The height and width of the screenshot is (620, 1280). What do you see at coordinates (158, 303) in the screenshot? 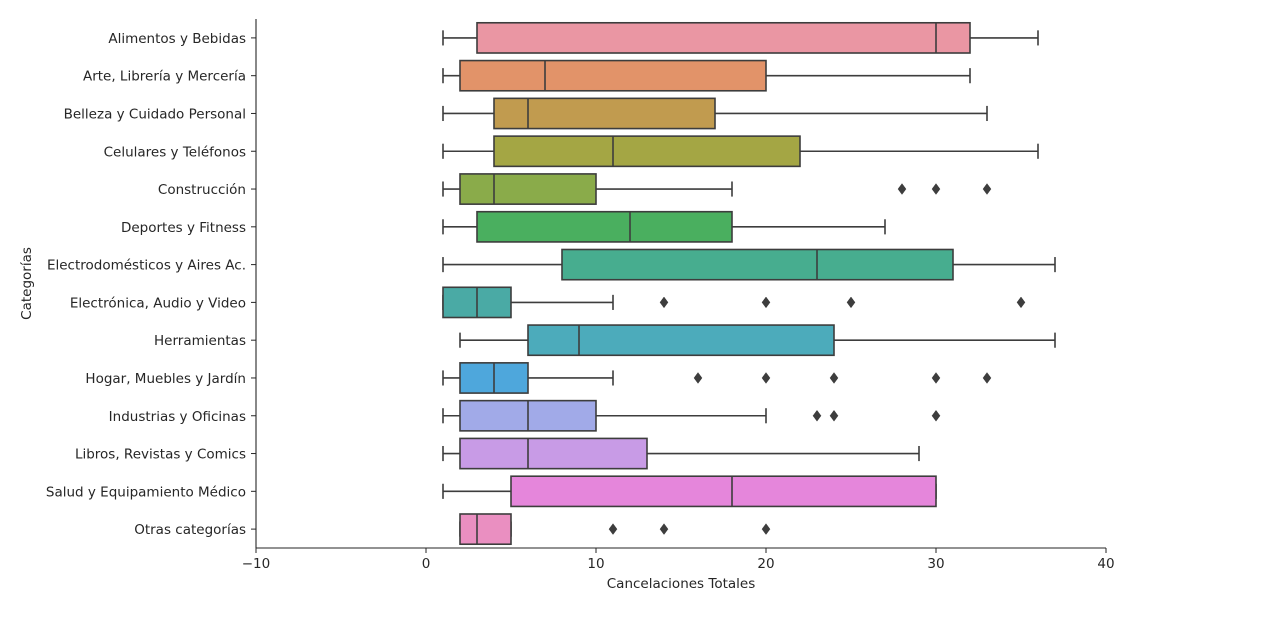
I see `y-tick-label: Electrónica, Audio y Video` at bounding box center [158, 303].